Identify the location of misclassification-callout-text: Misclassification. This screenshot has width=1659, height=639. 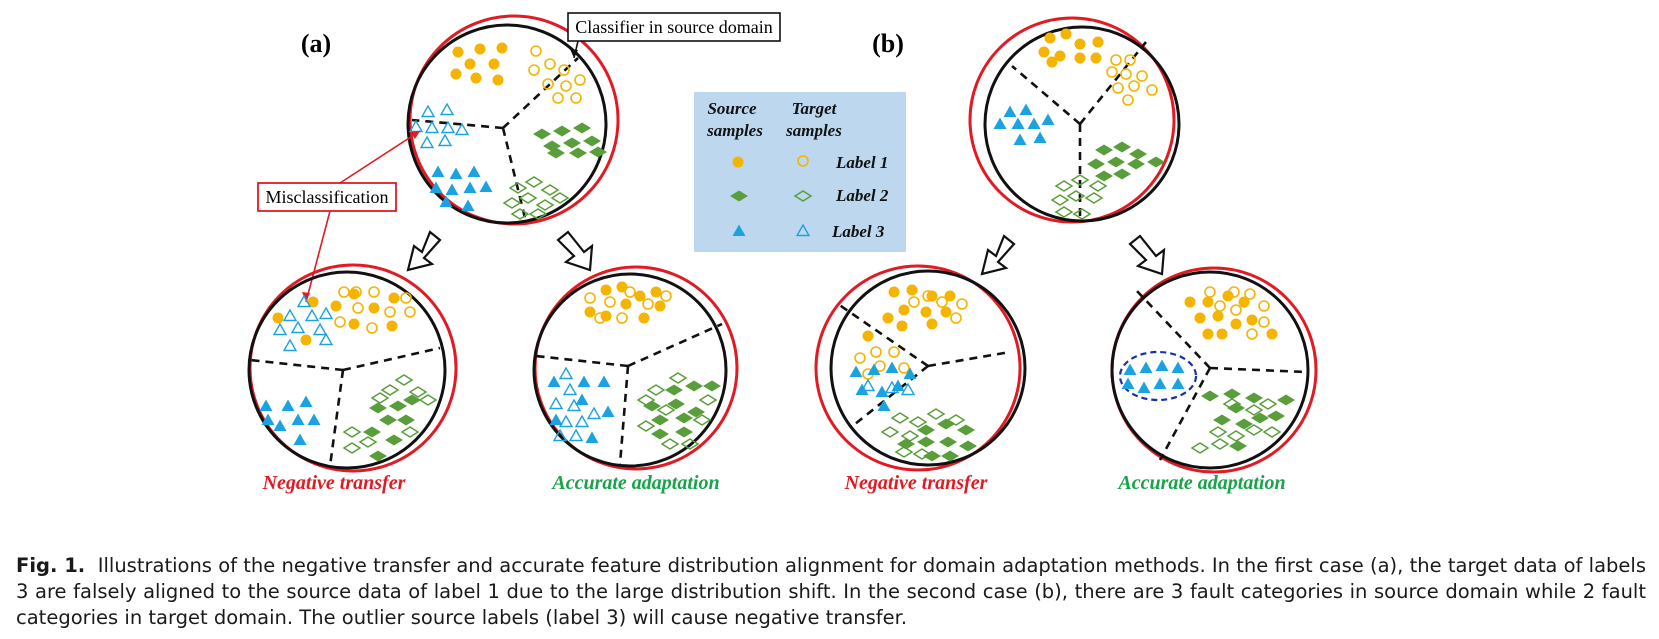
(327, 197).